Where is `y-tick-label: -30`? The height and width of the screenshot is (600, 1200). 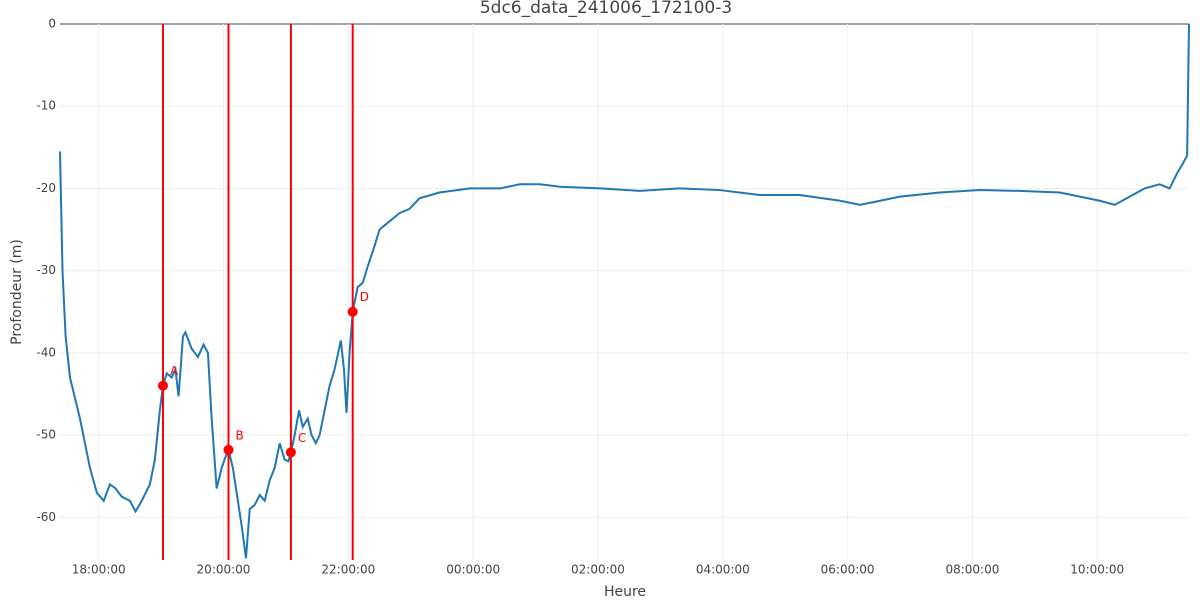
y-tick-label: -30 is located at coordinates (46, 270).